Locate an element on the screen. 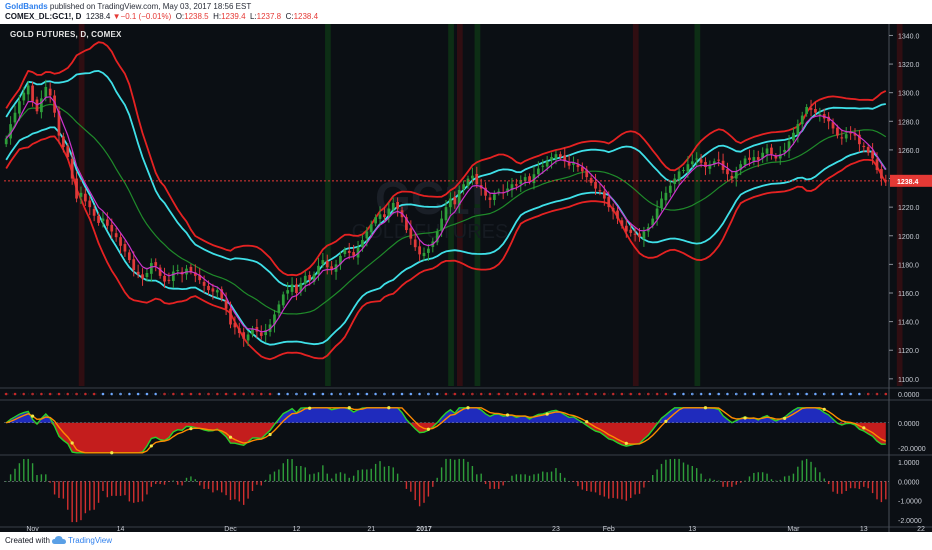 The image size is (932, 550). price-change: −0.1 (−0.01%) is located at coordinates (146, 16).